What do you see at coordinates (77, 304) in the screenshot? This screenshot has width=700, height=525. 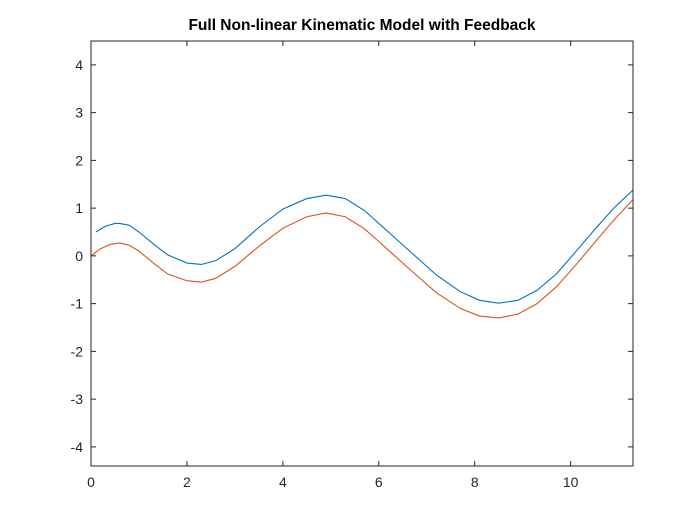 I see `y-tick-label: -1` at bounding box center [77, 304].